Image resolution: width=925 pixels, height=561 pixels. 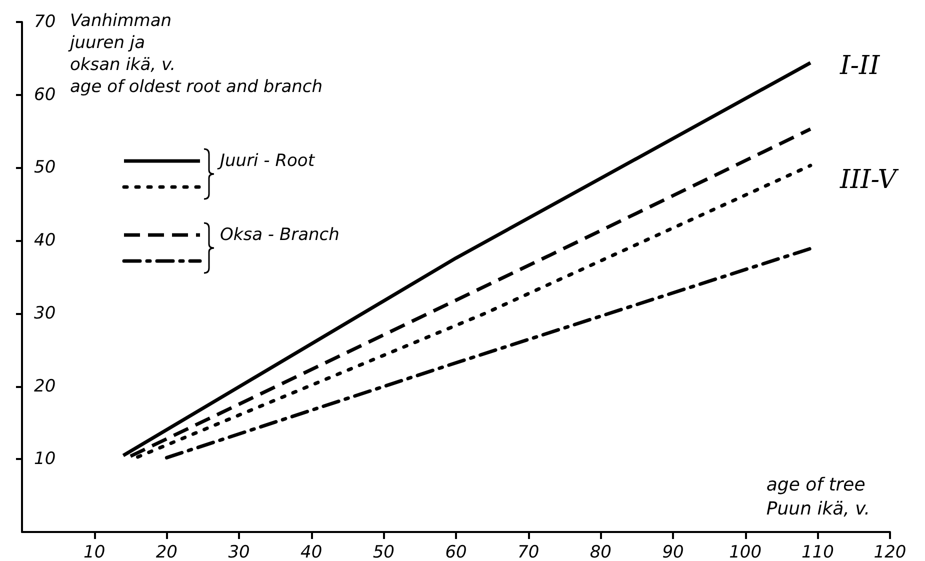 I want to click on y-tick-label: 40, so click(x=45, y=240).